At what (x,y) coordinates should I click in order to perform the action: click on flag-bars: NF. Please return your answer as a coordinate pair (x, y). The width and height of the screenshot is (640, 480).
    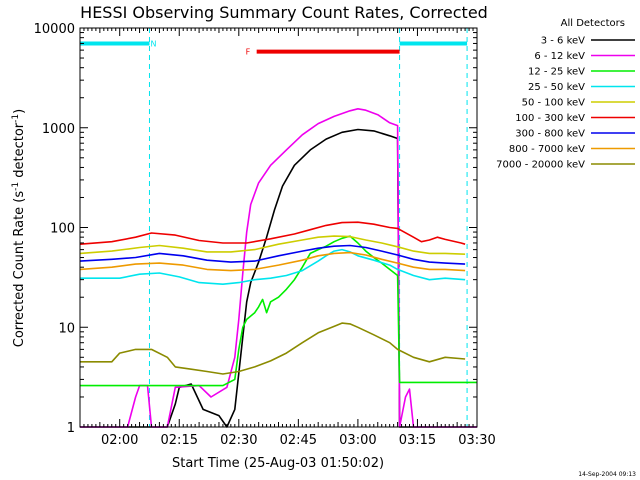
    Looking at the image, I should click on (274, 48).